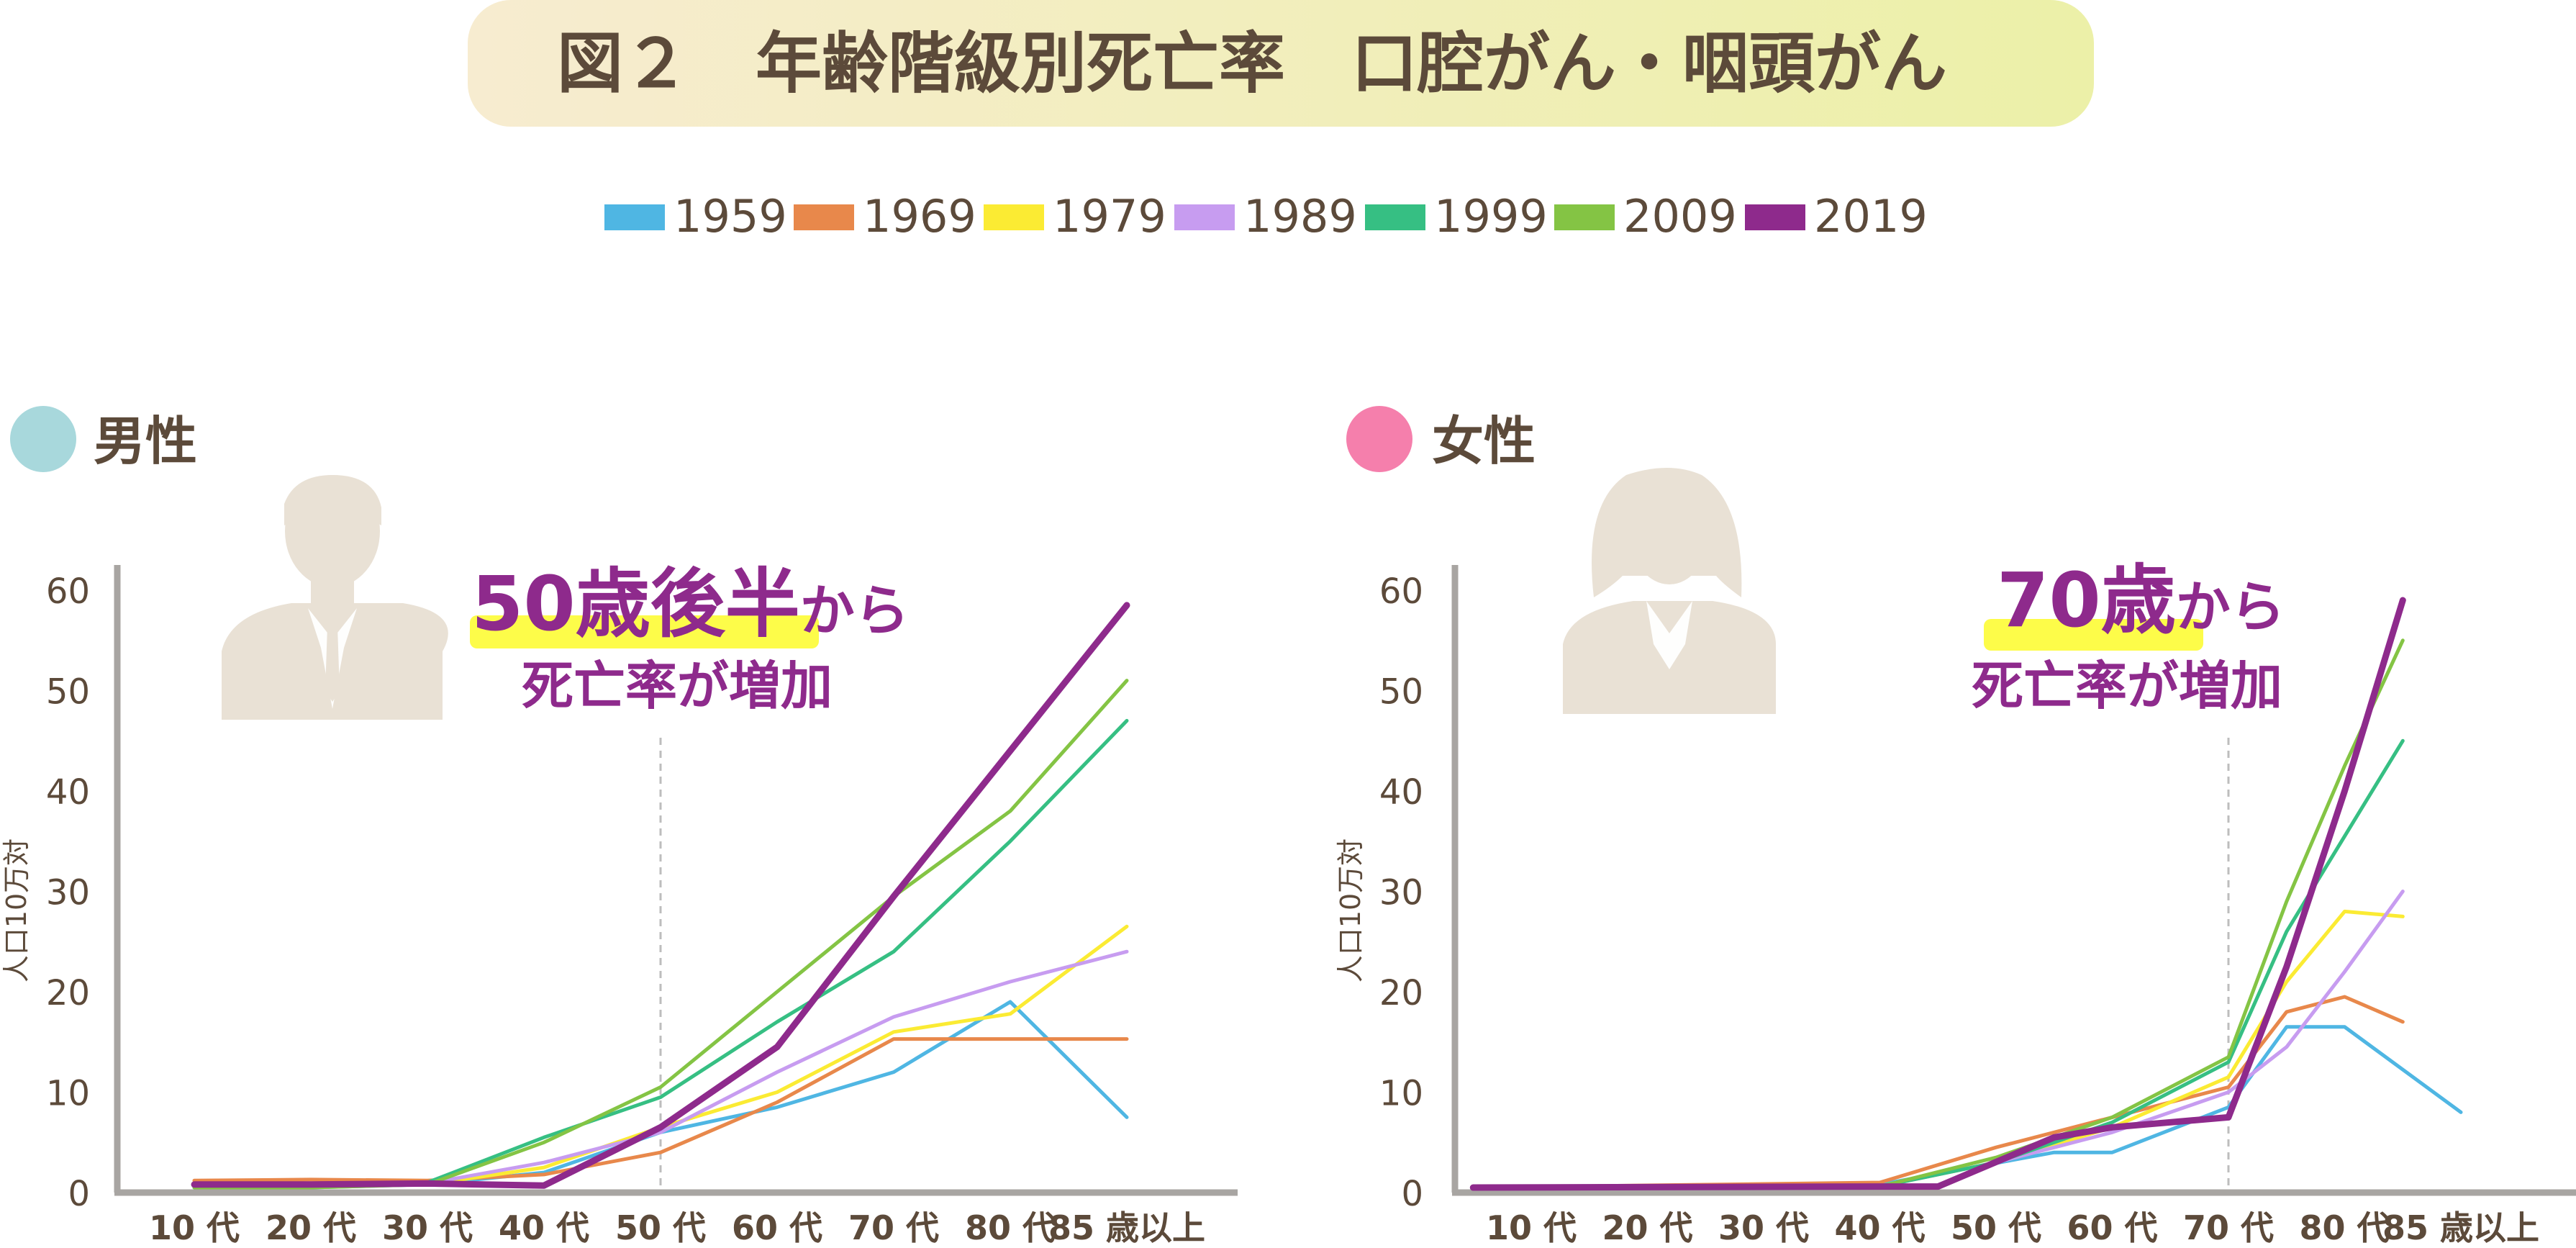  I want to click on legend-swatch-1989, so click(1204, 217).